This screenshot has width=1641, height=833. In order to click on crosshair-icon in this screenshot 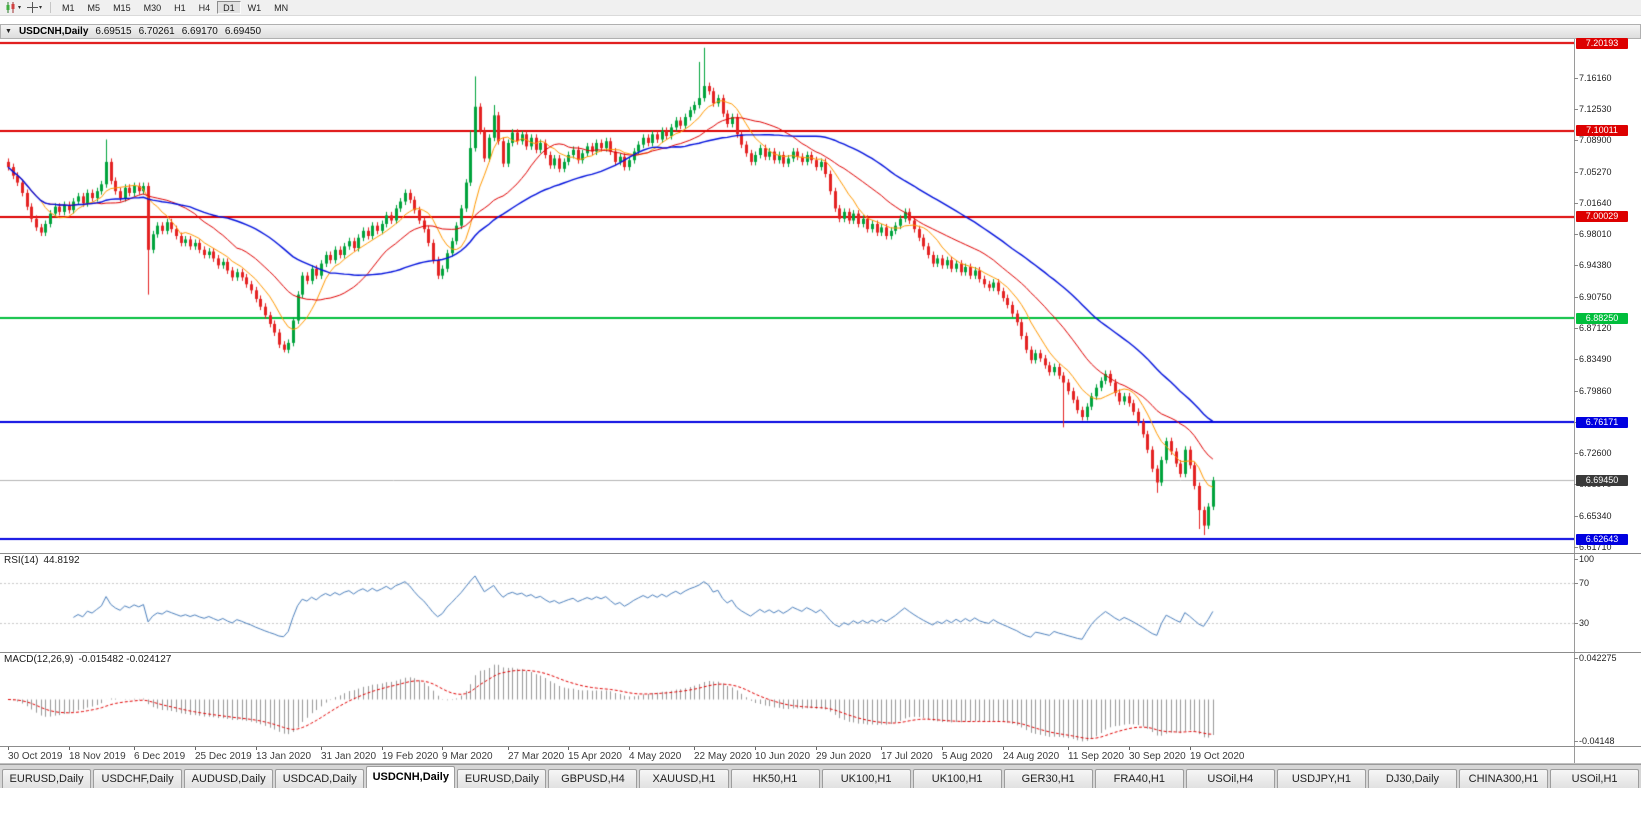, I will do `click(33, 7)`.